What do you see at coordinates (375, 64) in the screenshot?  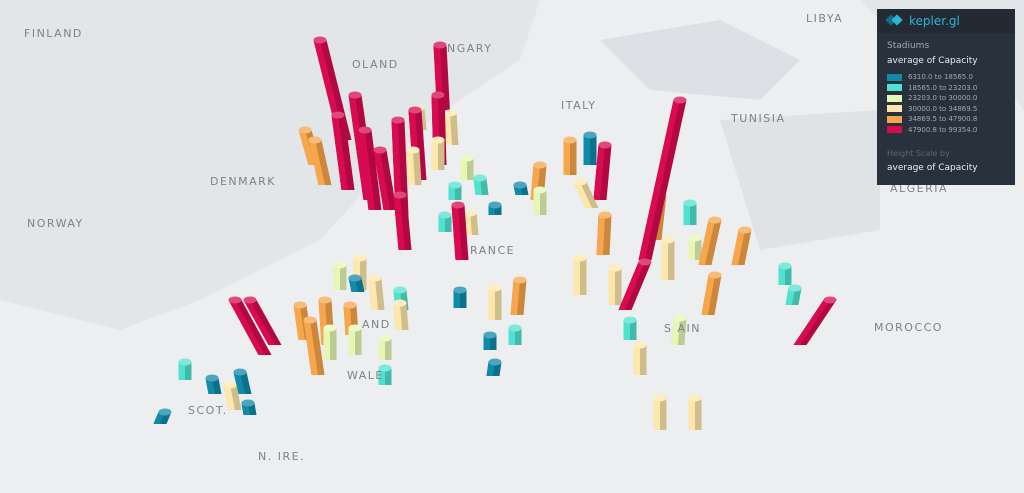 I see `label-poland: OLAND` at bounding box center [375, 64].